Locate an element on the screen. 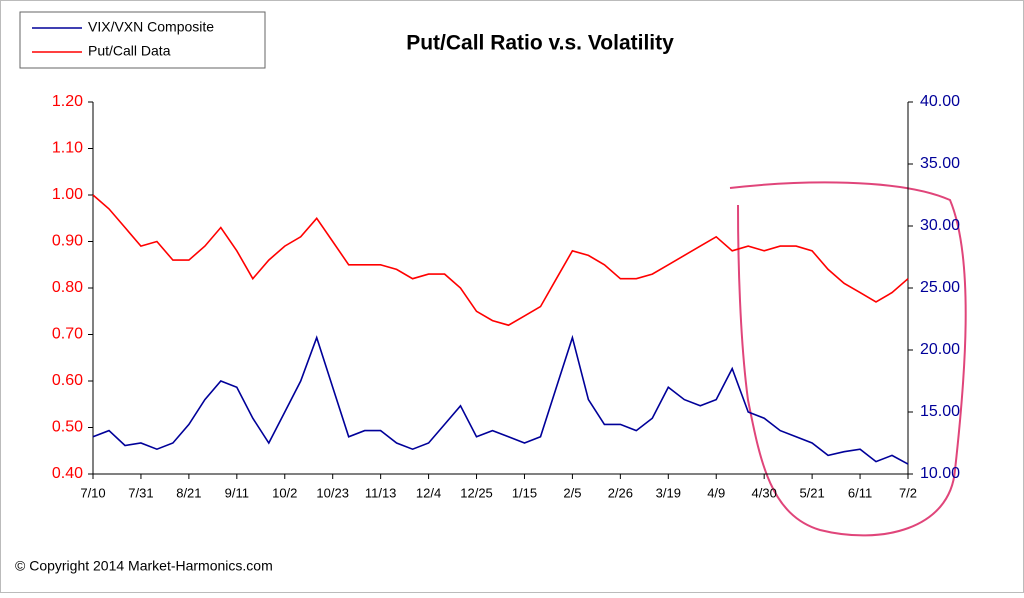 The height and width of the screenshot is (598, 1024). y-tick-label: 0.90 is located at coordinates (67, 241).